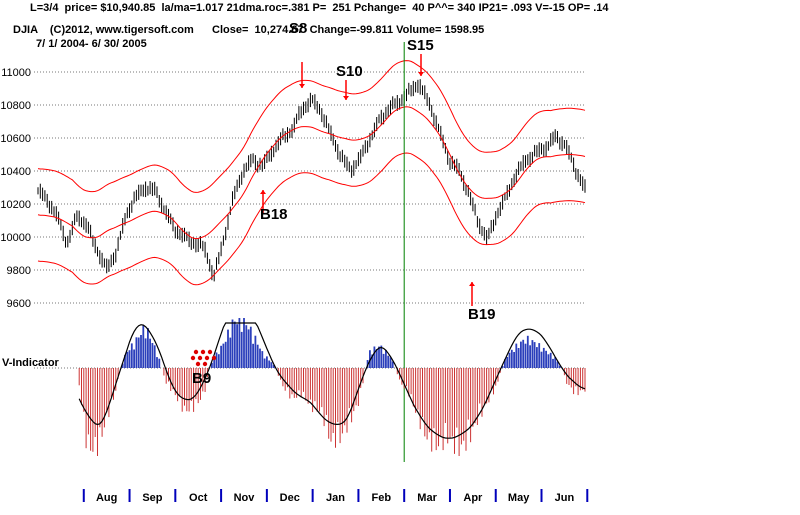 Image resolution: width=800 pixels, height=515 pixels. What do you see at coordinates (420, 45) in the screenshot?
I see `annotation-label-s15: S15` at bounding box center [420, 45].